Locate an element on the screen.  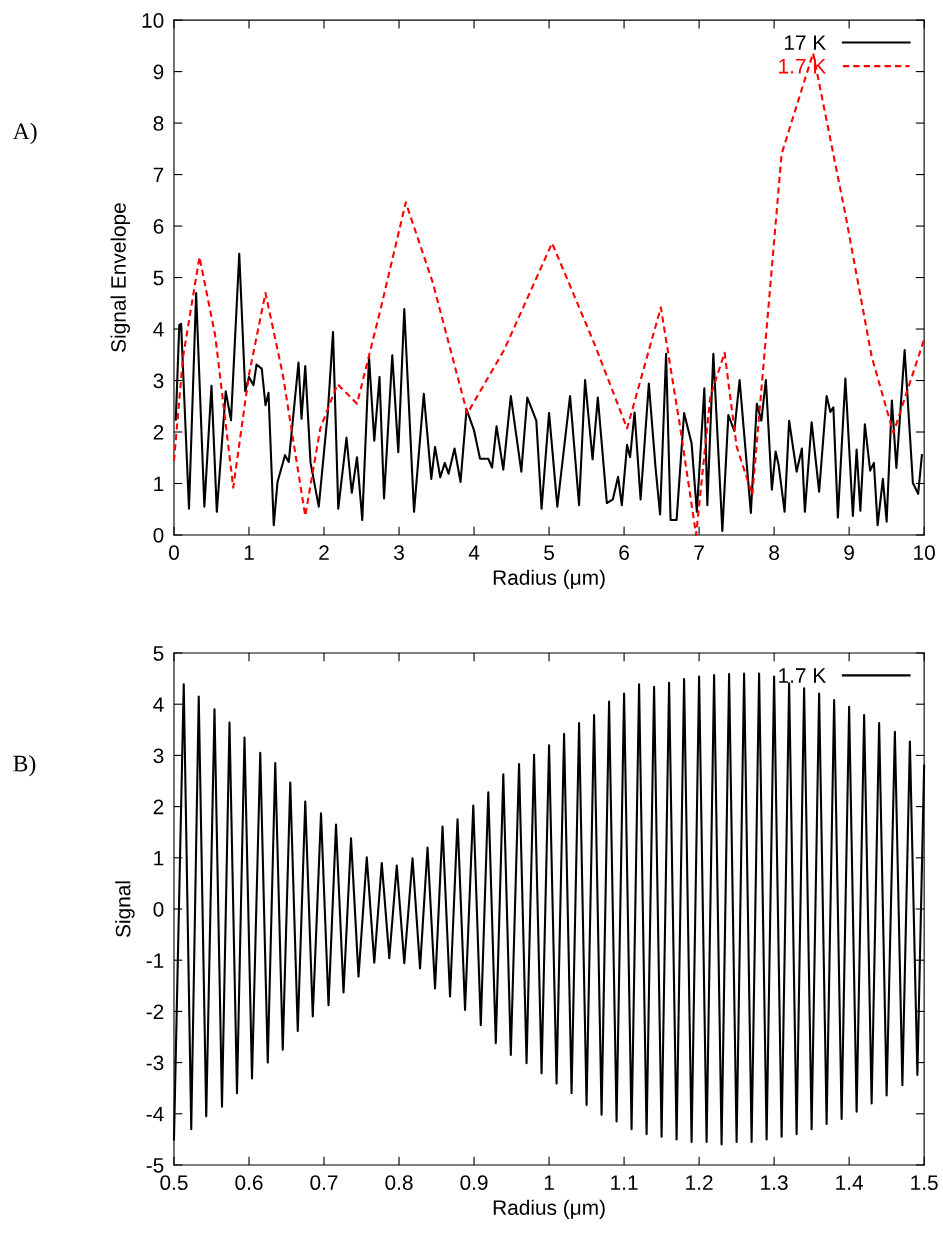
y-tick-label: -1 is located at coordinates (155, 960).